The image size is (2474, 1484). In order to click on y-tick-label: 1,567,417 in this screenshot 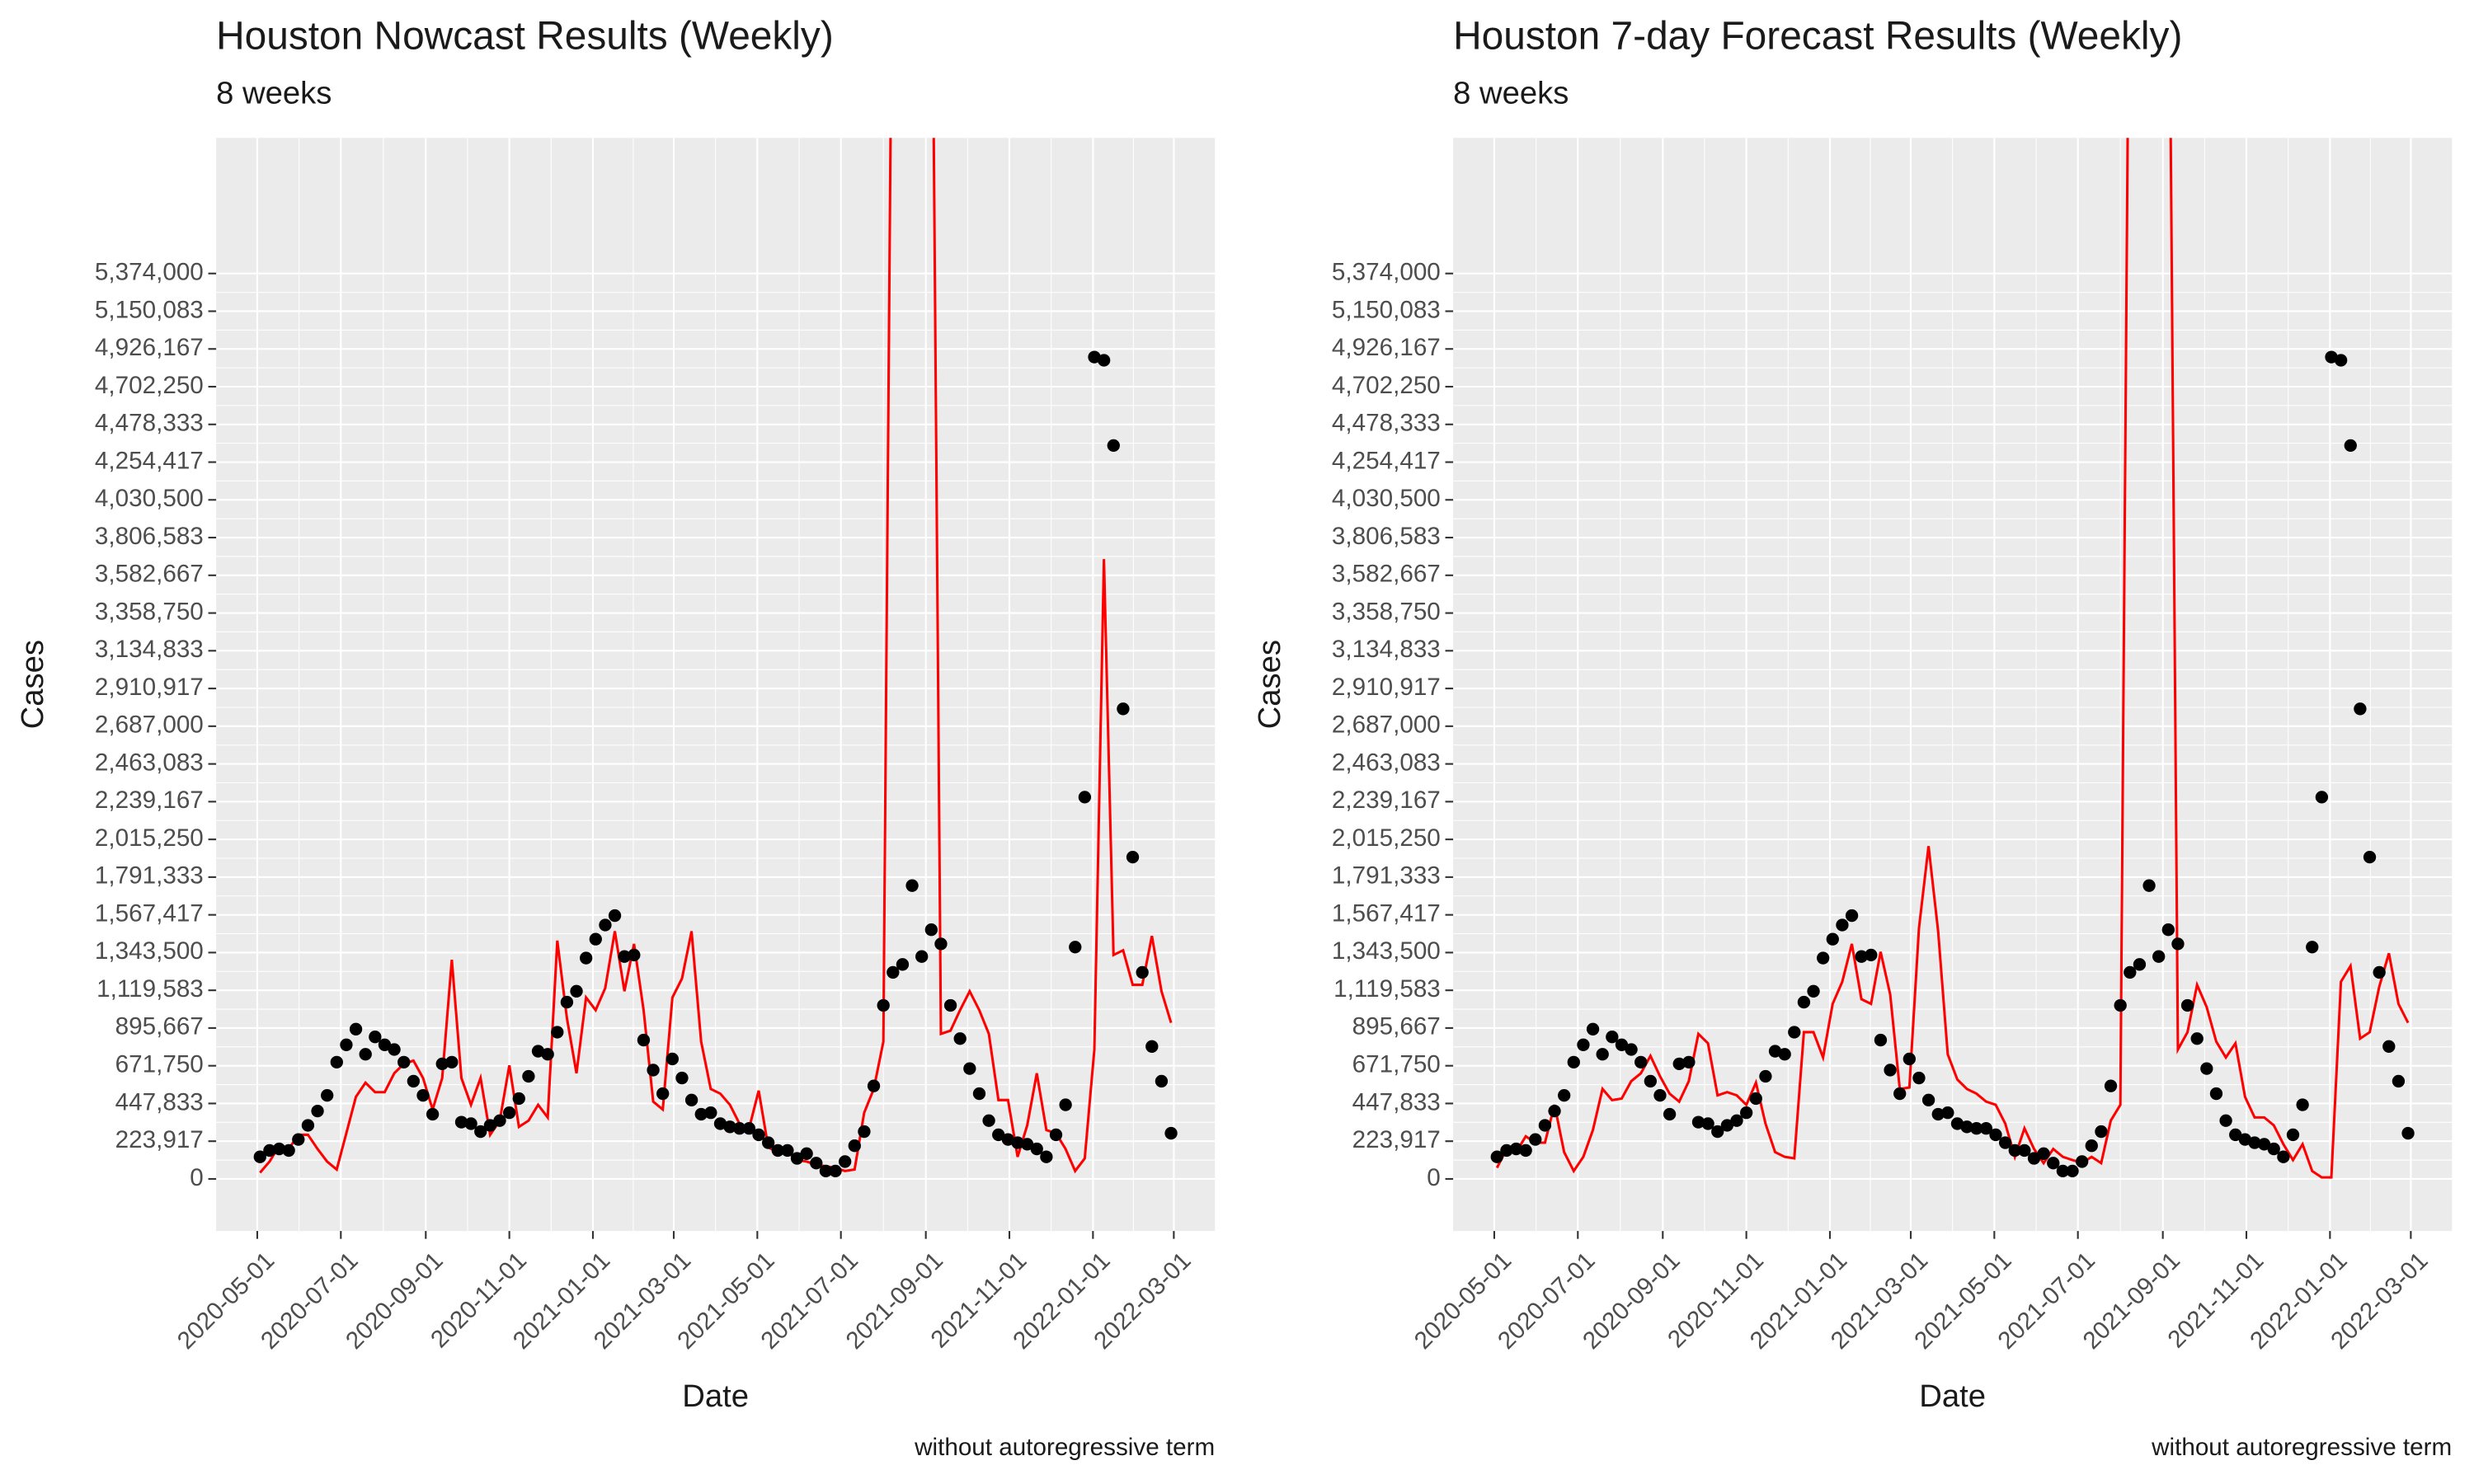, I will do `click(149, 913)`.